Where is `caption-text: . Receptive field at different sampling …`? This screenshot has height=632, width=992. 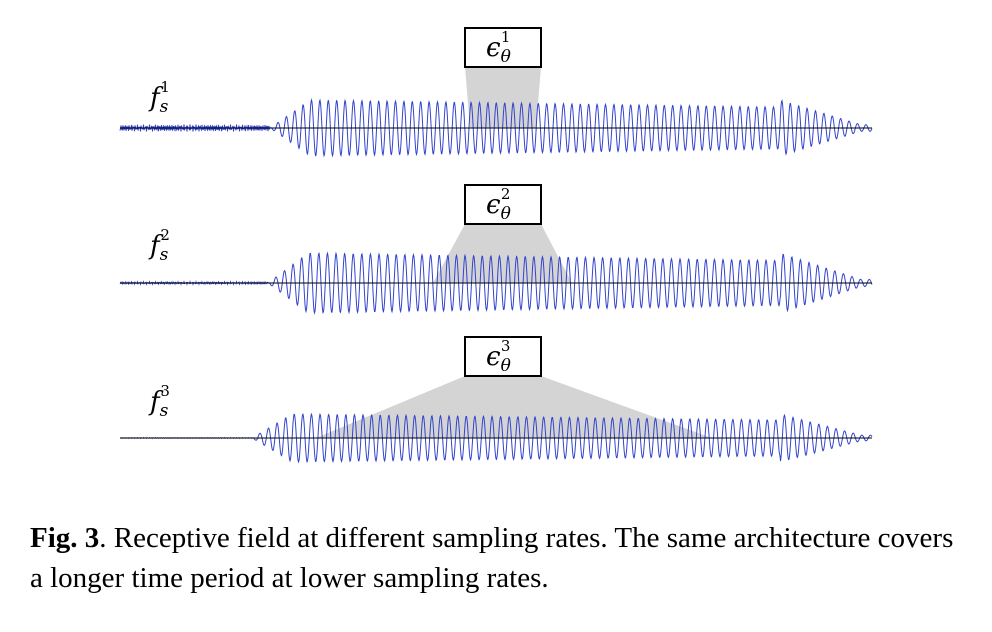 caption-text: . Receptive field at different sampling … is located at coordinates (492, 558).